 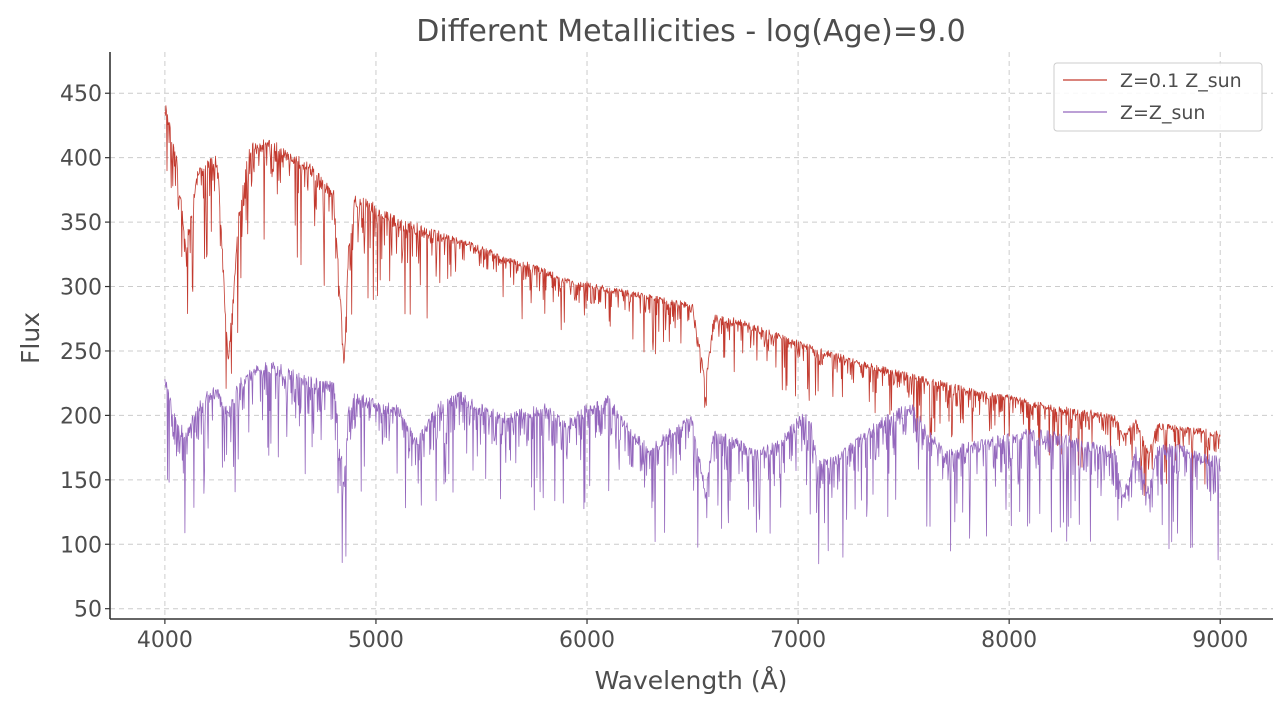 I want to click on legend-label-series-0: Z=0.1 Z_sun, so click(x=1181, y=81).